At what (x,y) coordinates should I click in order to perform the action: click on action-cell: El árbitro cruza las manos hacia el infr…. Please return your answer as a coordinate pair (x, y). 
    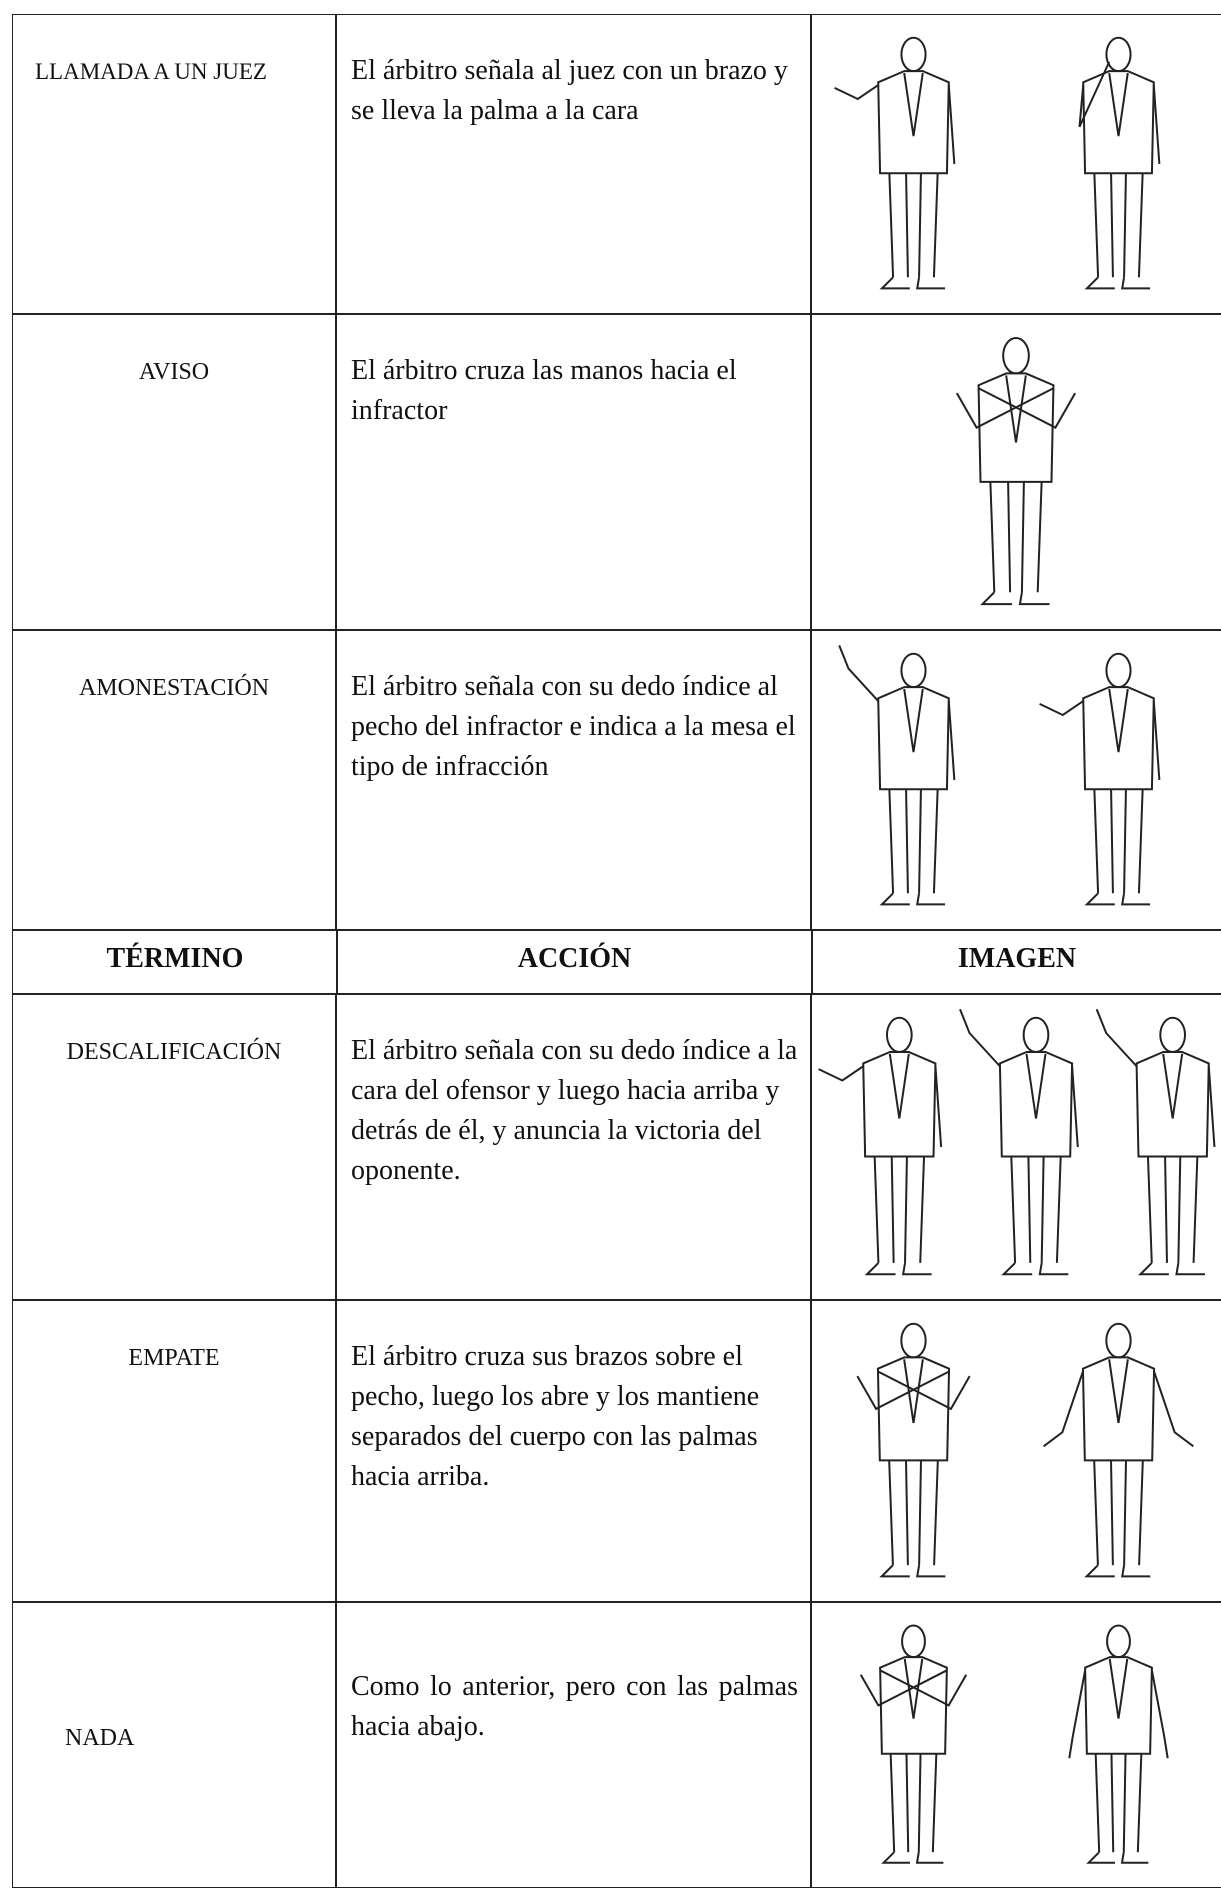
    Looking at the image, I should click on (573, 472).